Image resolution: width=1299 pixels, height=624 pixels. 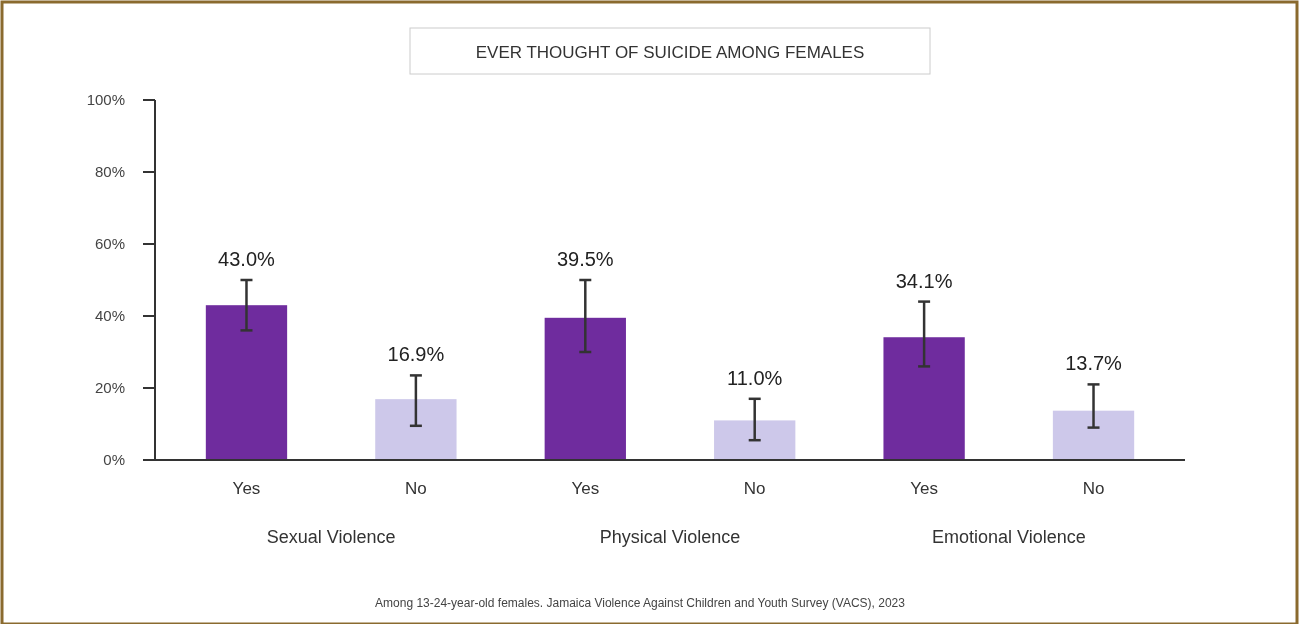 What do you see at coordinates (924, 280) in the screenshot?
I see `data-label: 34.1%` at bounding box center [924, 280].